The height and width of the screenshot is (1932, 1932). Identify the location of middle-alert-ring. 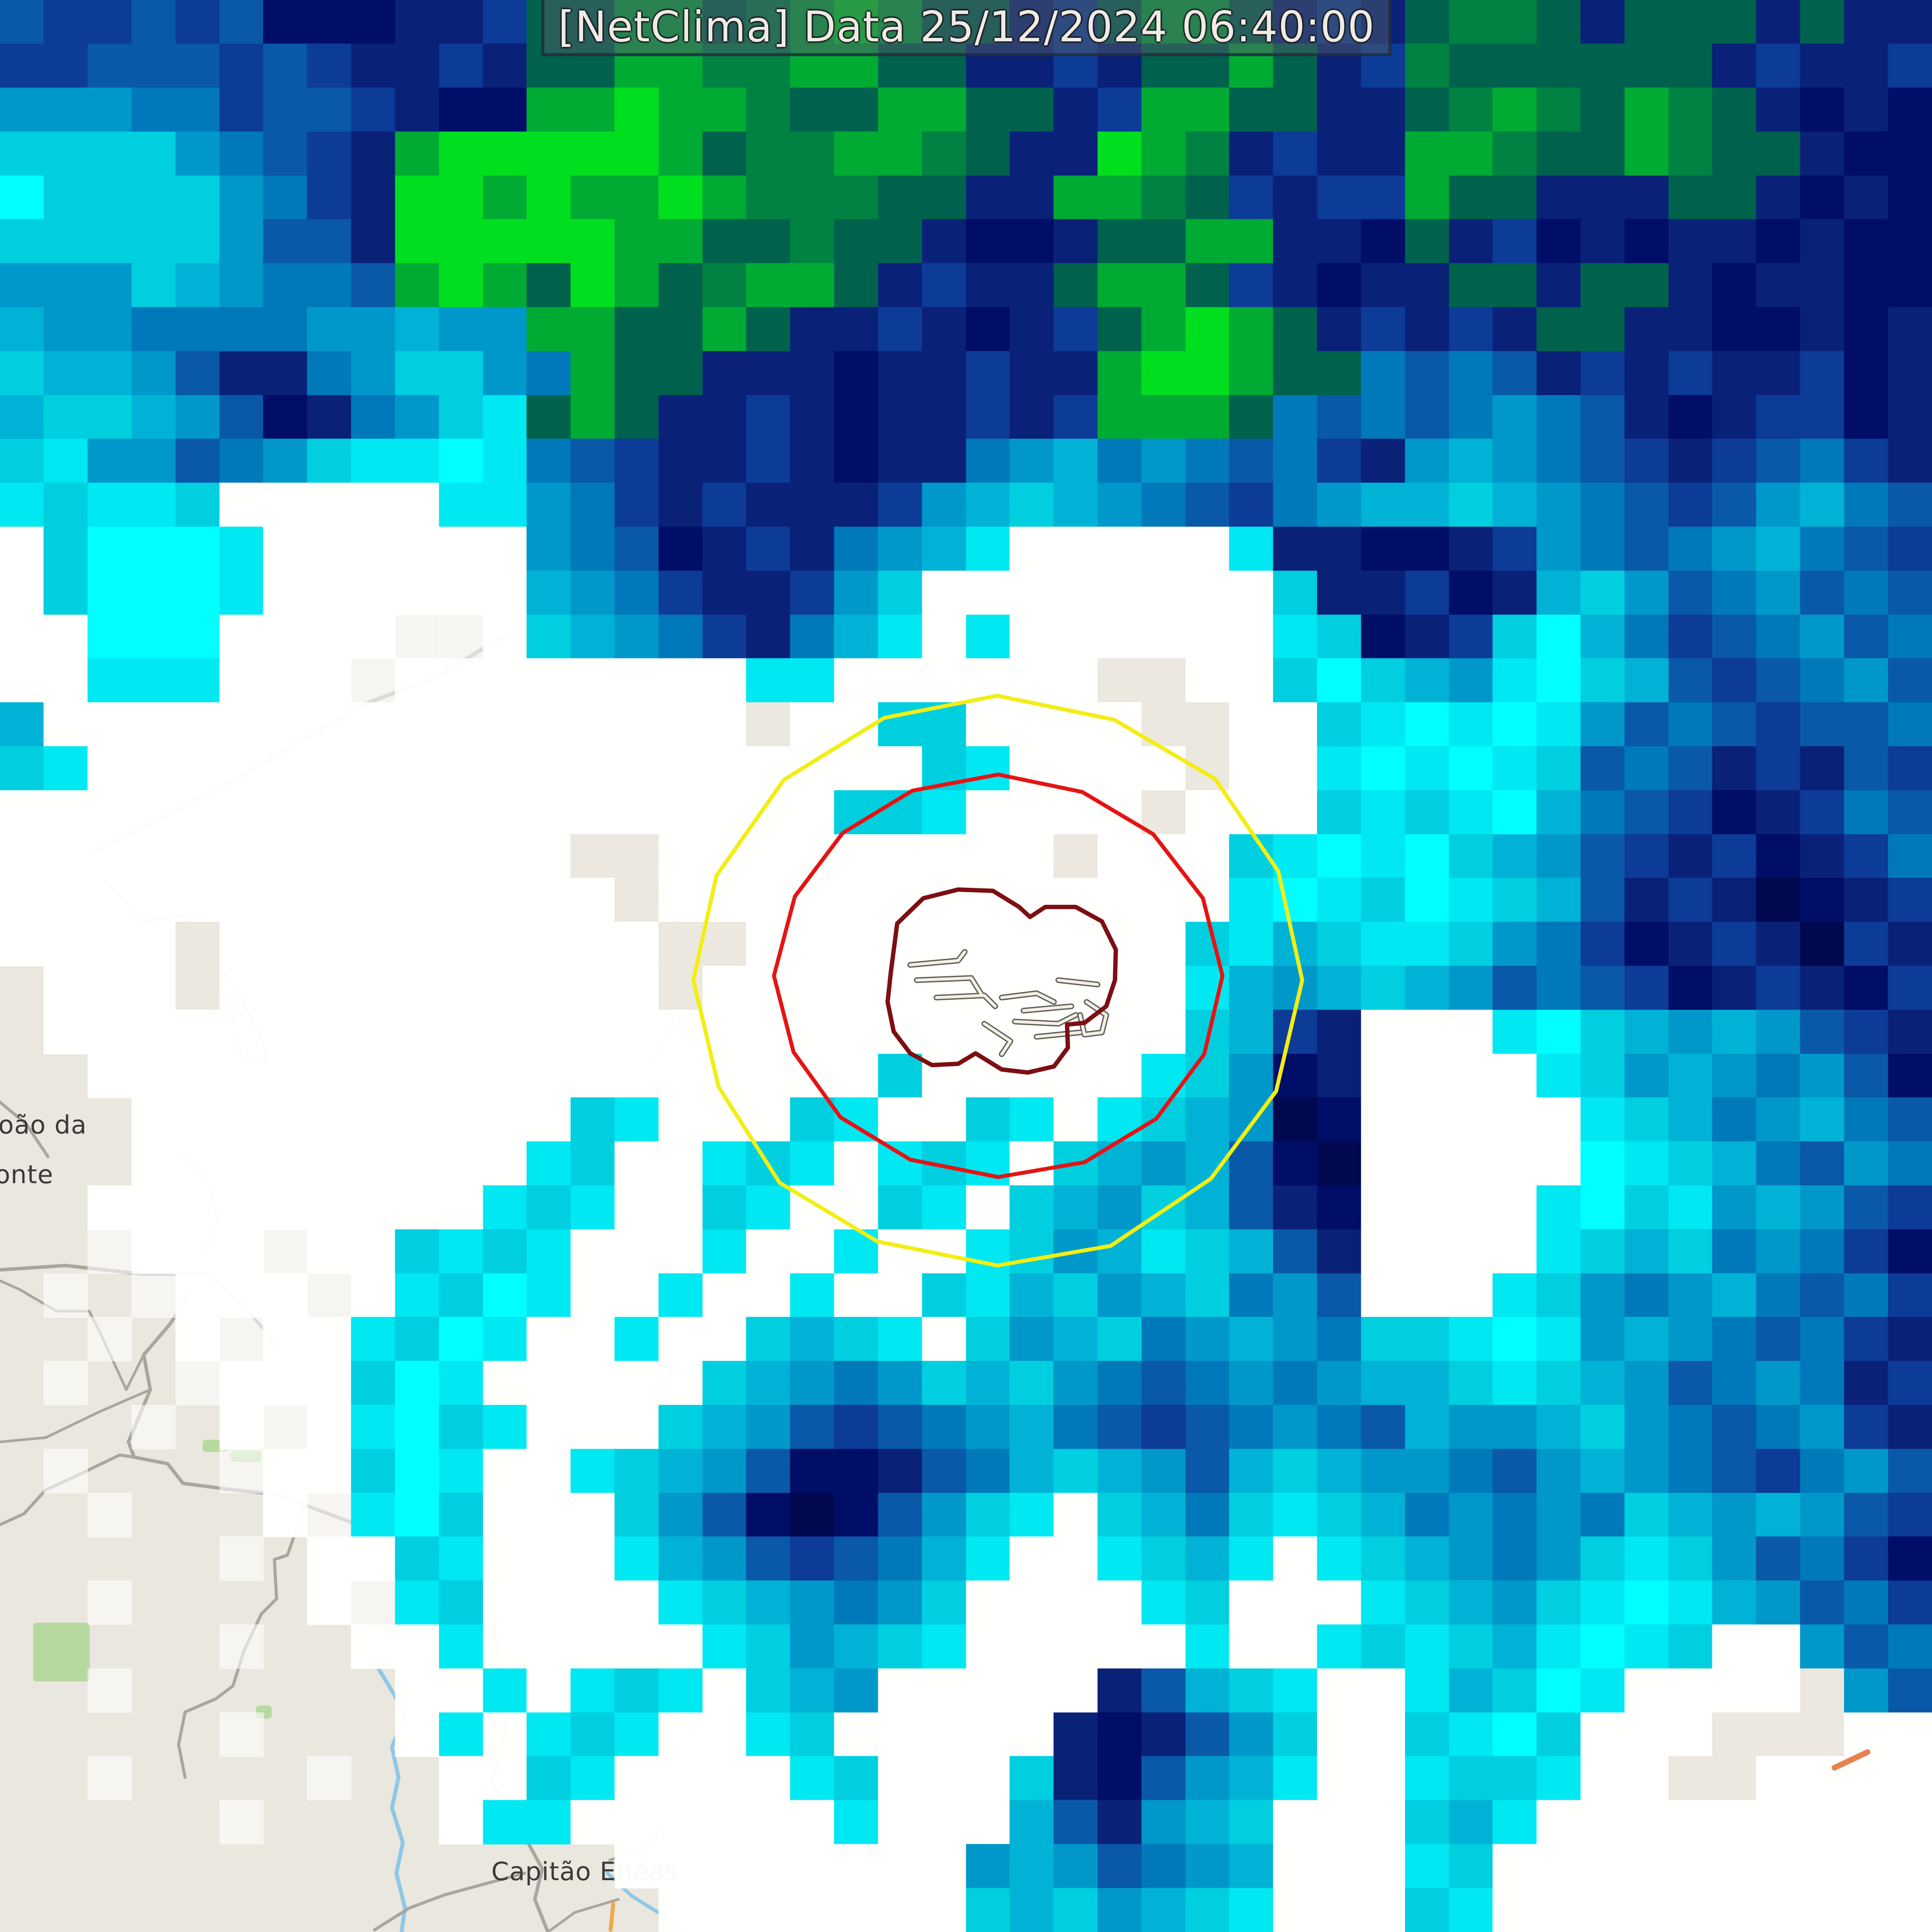
(998, 975).